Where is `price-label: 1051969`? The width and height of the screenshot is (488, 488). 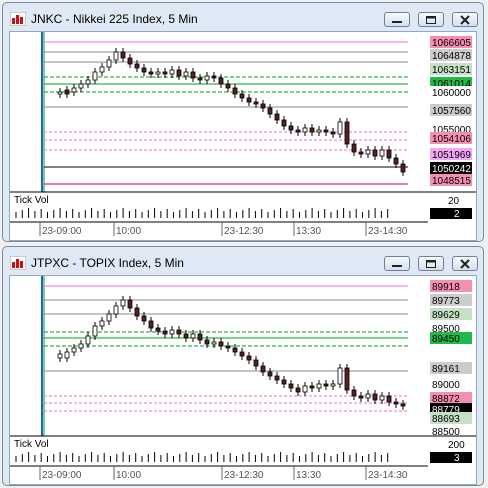 price-label: 1051969 is located at coordinates (451, 155).